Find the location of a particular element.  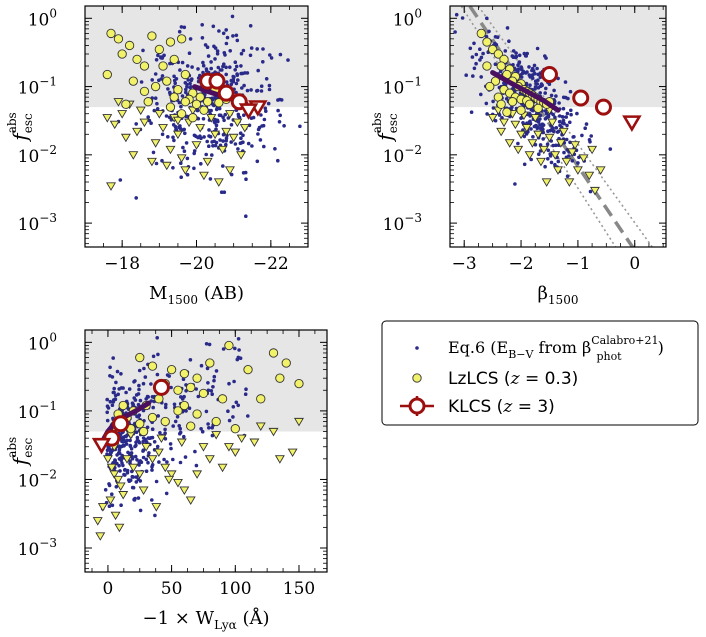

x-tick-label: 0 is located at coordinates (108, 589).